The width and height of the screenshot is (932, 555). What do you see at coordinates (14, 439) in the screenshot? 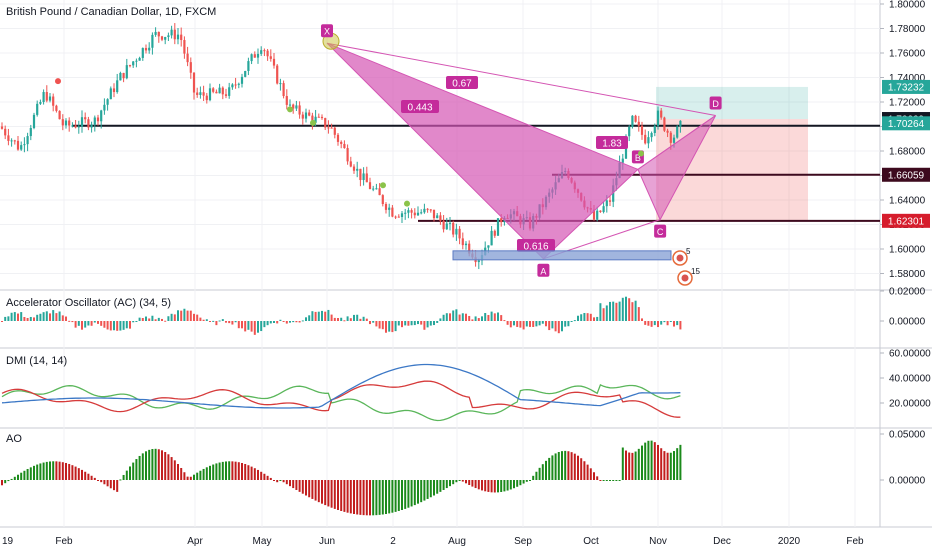
I see `ao-pane-title: AO` at bounding box center [14, 439].